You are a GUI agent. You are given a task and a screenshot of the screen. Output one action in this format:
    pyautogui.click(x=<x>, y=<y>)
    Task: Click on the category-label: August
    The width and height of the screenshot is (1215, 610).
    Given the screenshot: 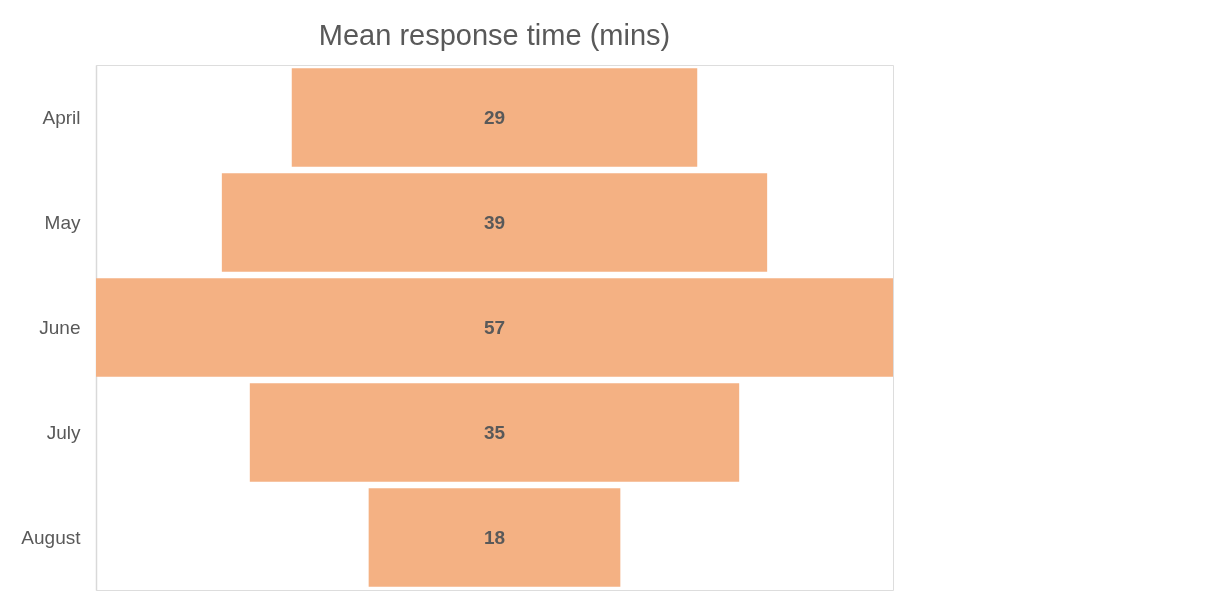 What is the action you would take?
    pyautogui.click(x=51, y=537)
    